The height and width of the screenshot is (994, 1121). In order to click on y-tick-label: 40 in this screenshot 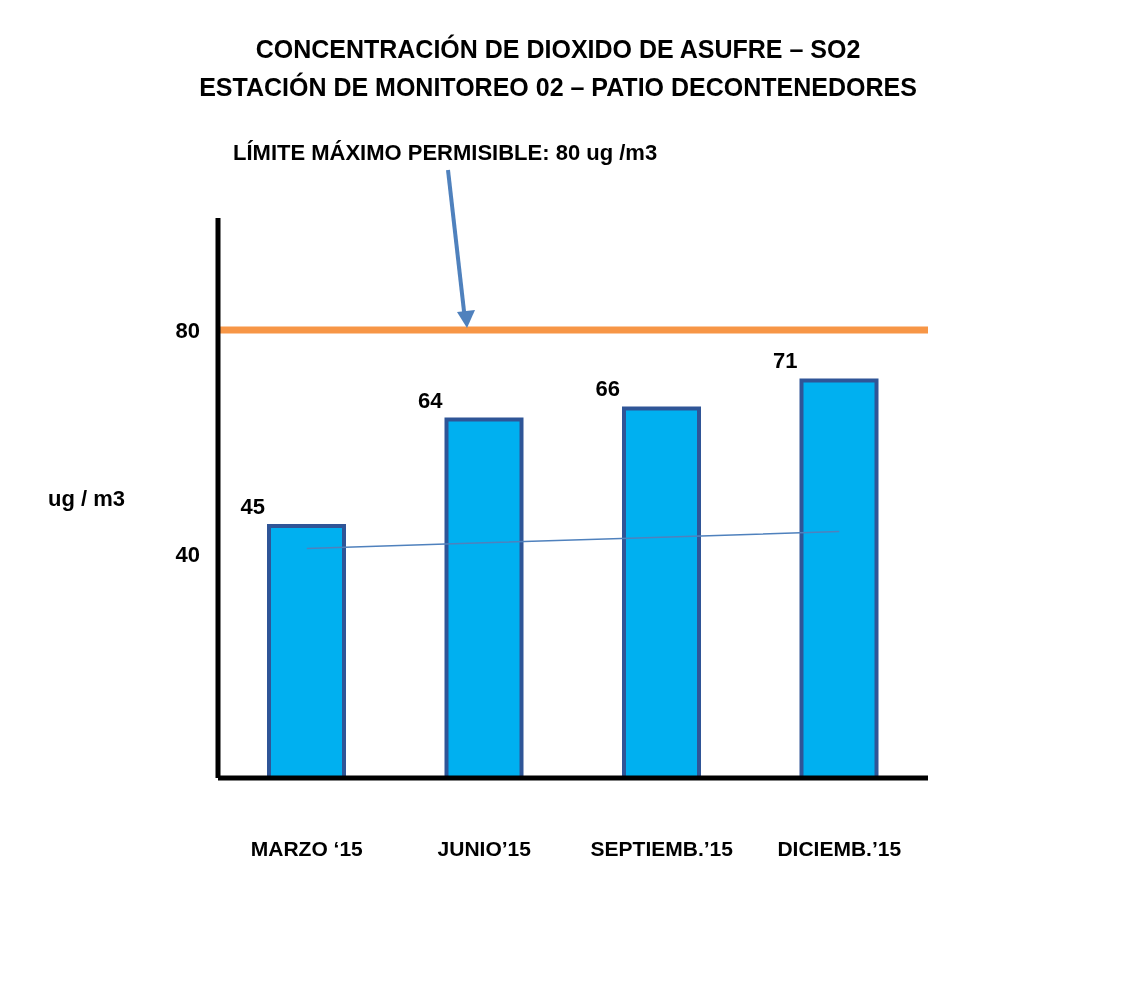, I will do `click(187, 554)`.